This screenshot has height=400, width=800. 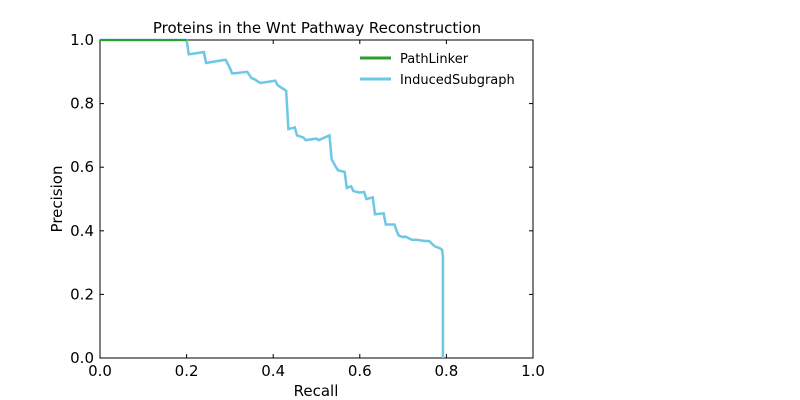 I want to click on x-tick-label: 1.0, so click(x=533, y=371).